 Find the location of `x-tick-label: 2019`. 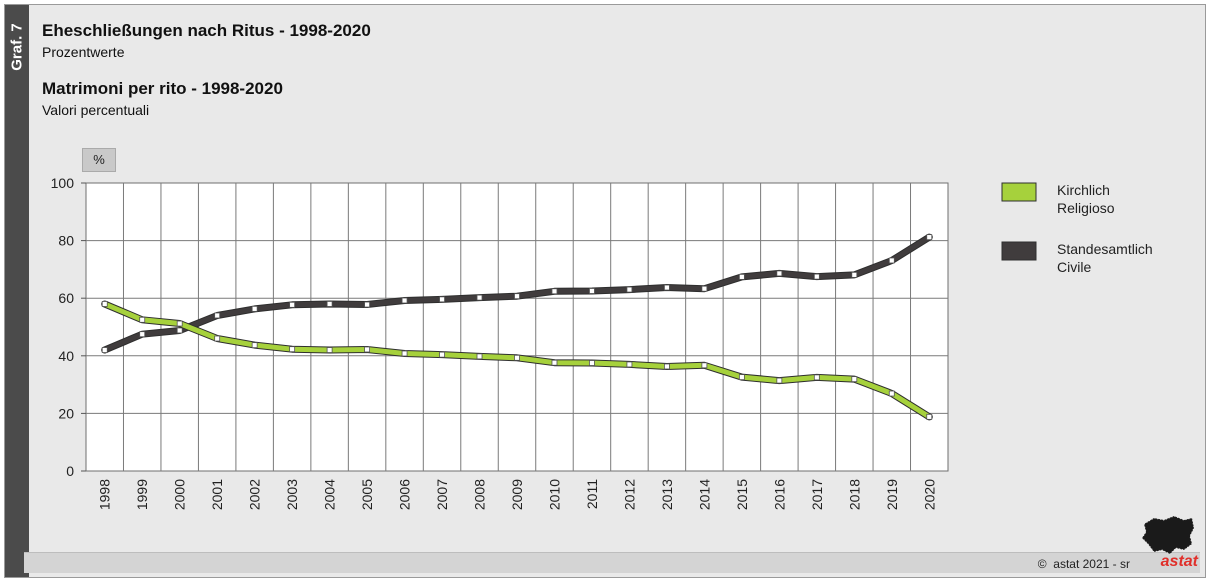

x-tick-label: 2019 is located at coordinates (892, 494).